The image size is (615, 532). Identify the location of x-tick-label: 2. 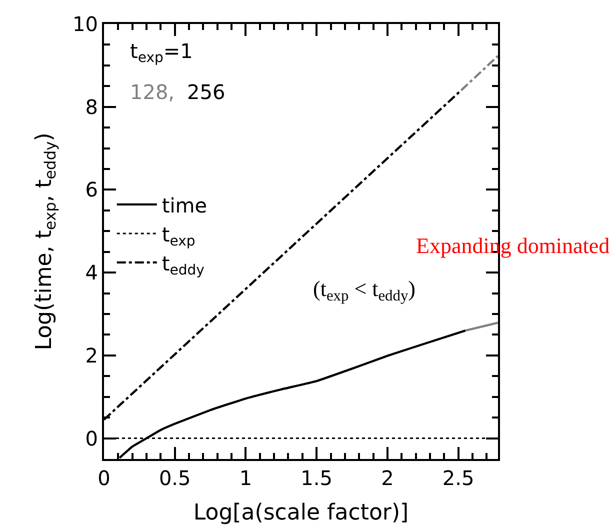
(387, 478).